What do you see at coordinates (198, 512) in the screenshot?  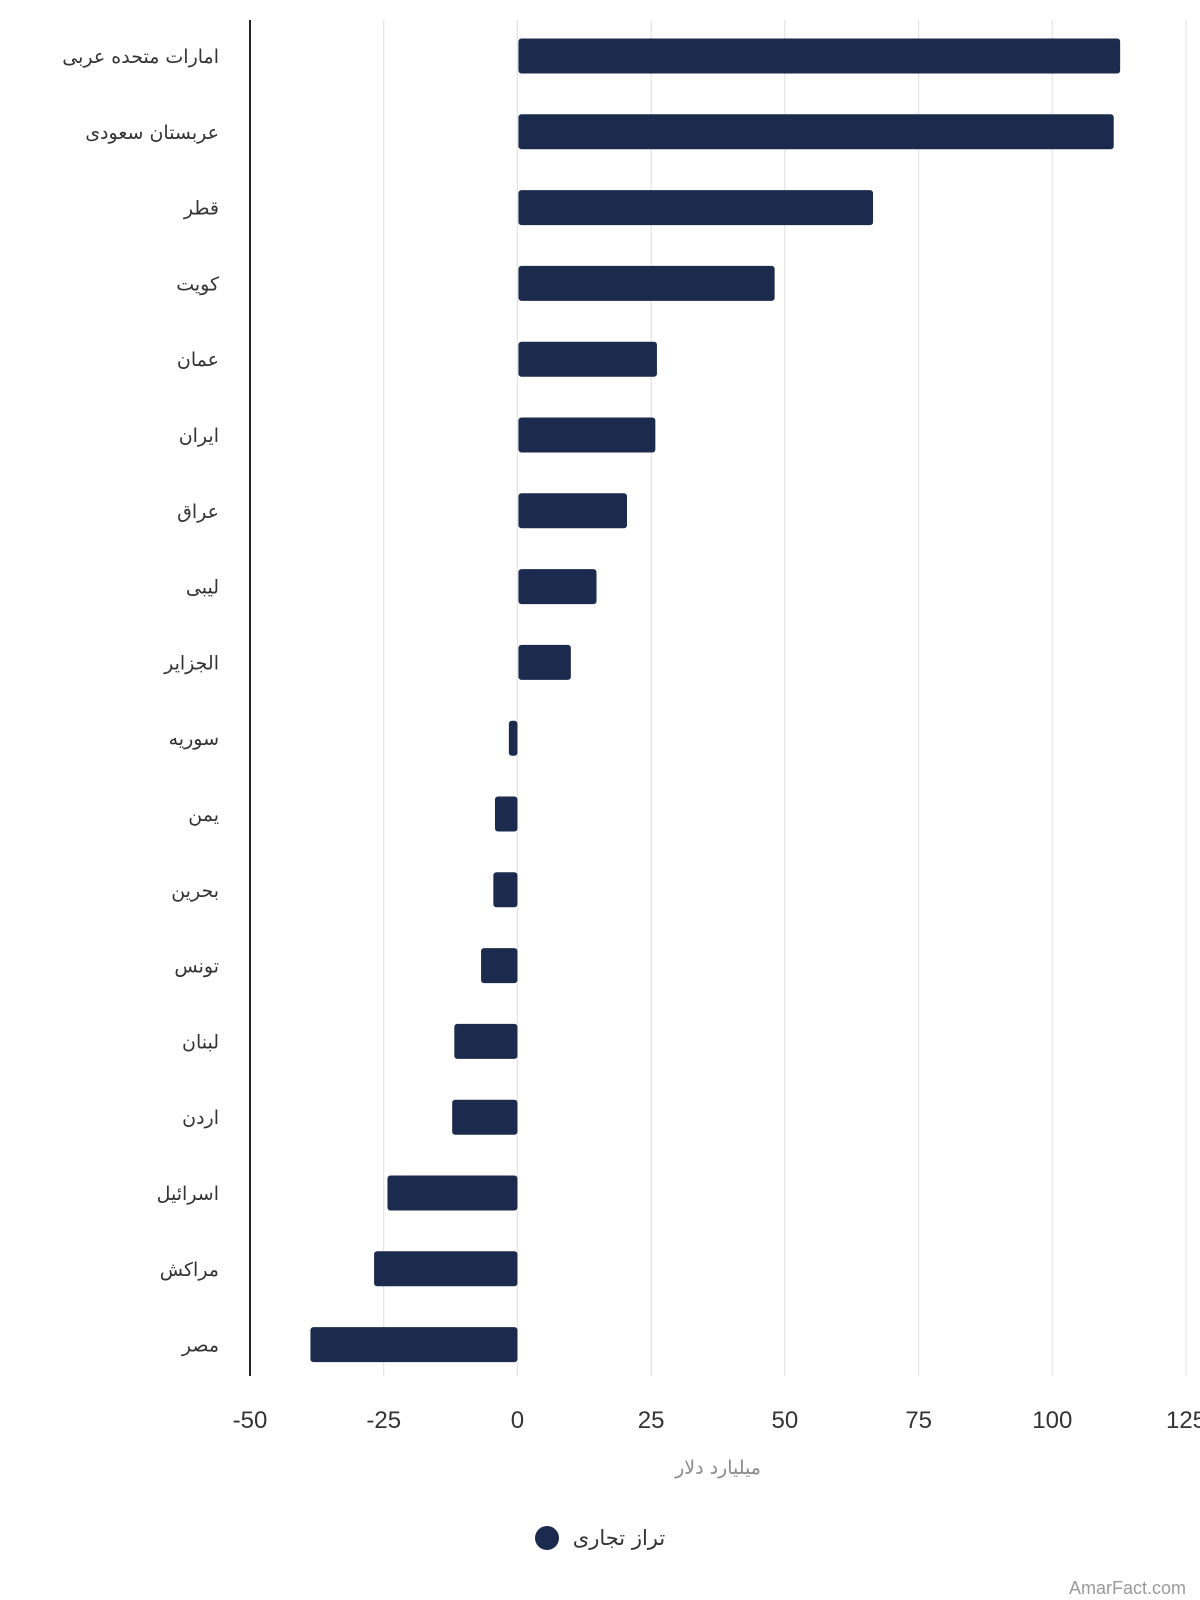 I see `category-label: عراق` at bounding box center [198, 512].